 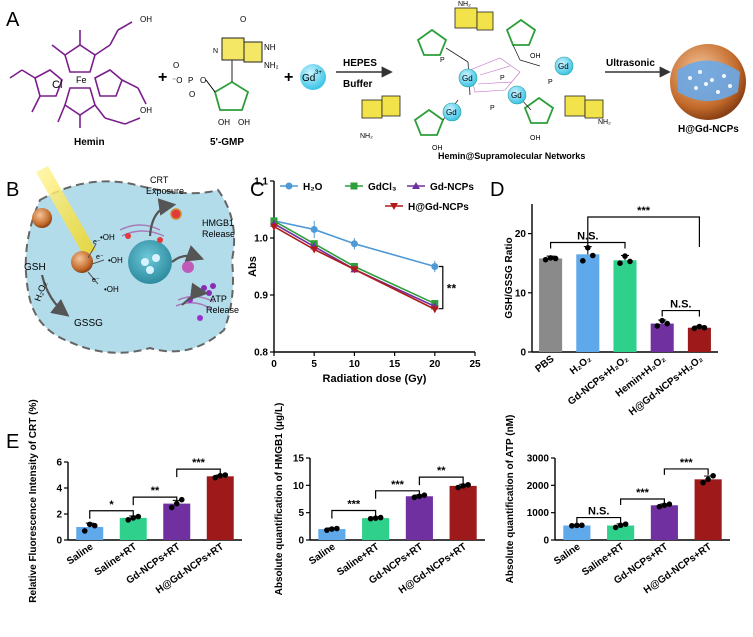 I want to click on network-gd-1: Gd, so click(x=467, y=78).